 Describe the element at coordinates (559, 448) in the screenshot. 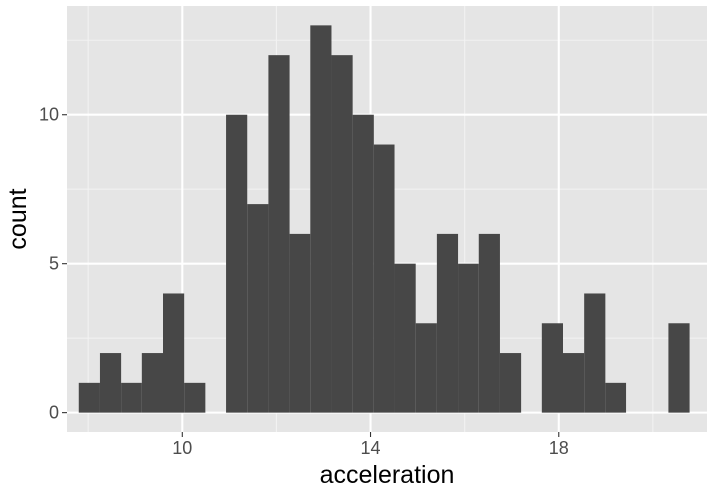

I see `x-tick-label: 18` at that location.